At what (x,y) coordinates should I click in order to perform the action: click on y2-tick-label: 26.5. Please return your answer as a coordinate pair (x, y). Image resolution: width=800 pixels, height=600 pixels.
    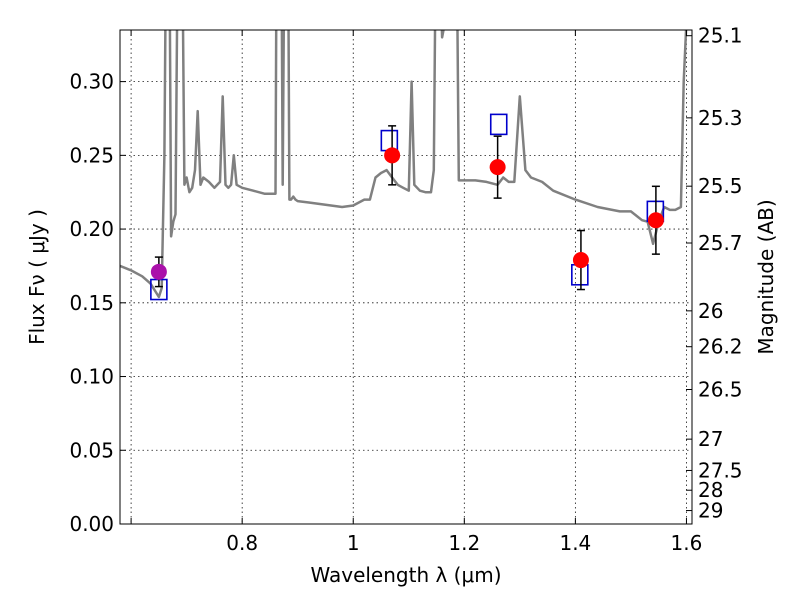
    Looking at the image, I should click on (720, 390).